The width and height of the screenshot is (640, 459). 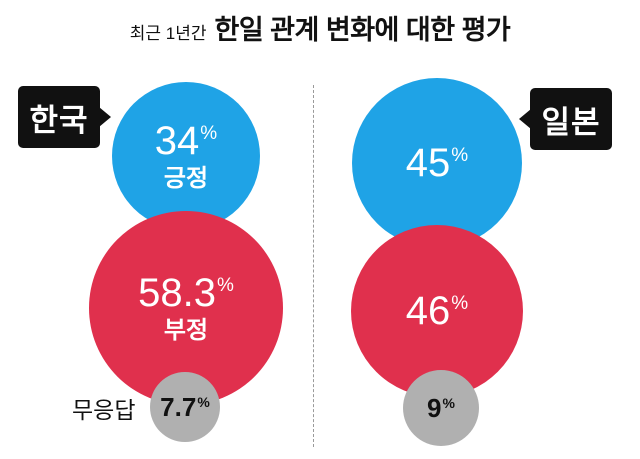 What do you see at coordinates (177, 292) in the screenshot?
I see `data-label-korea-negative: 58.3` at bounding box center [177, 292].